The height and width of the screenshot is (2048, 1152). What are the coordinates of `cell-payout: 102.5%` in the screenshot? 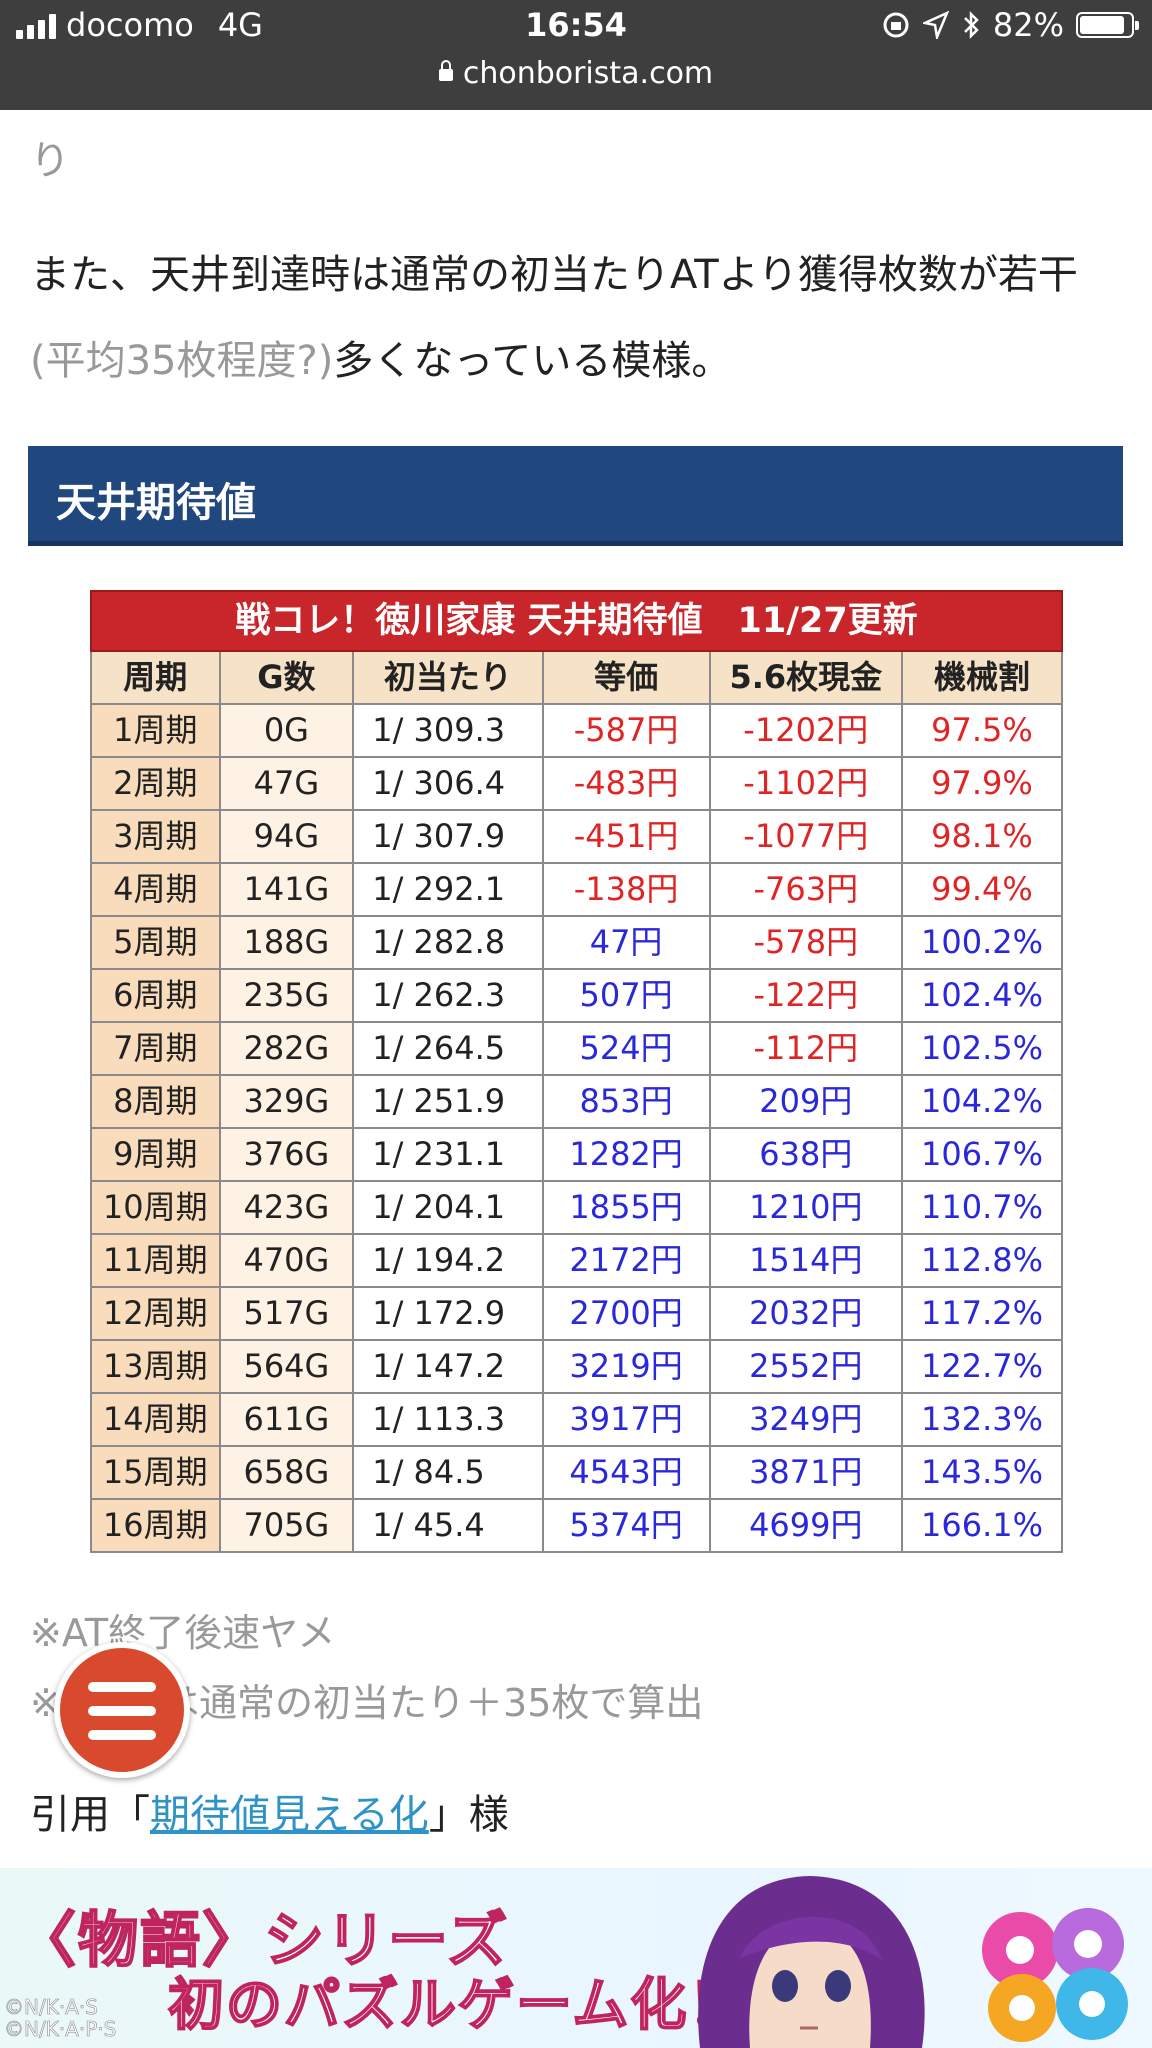 It's located at (982, 1048).